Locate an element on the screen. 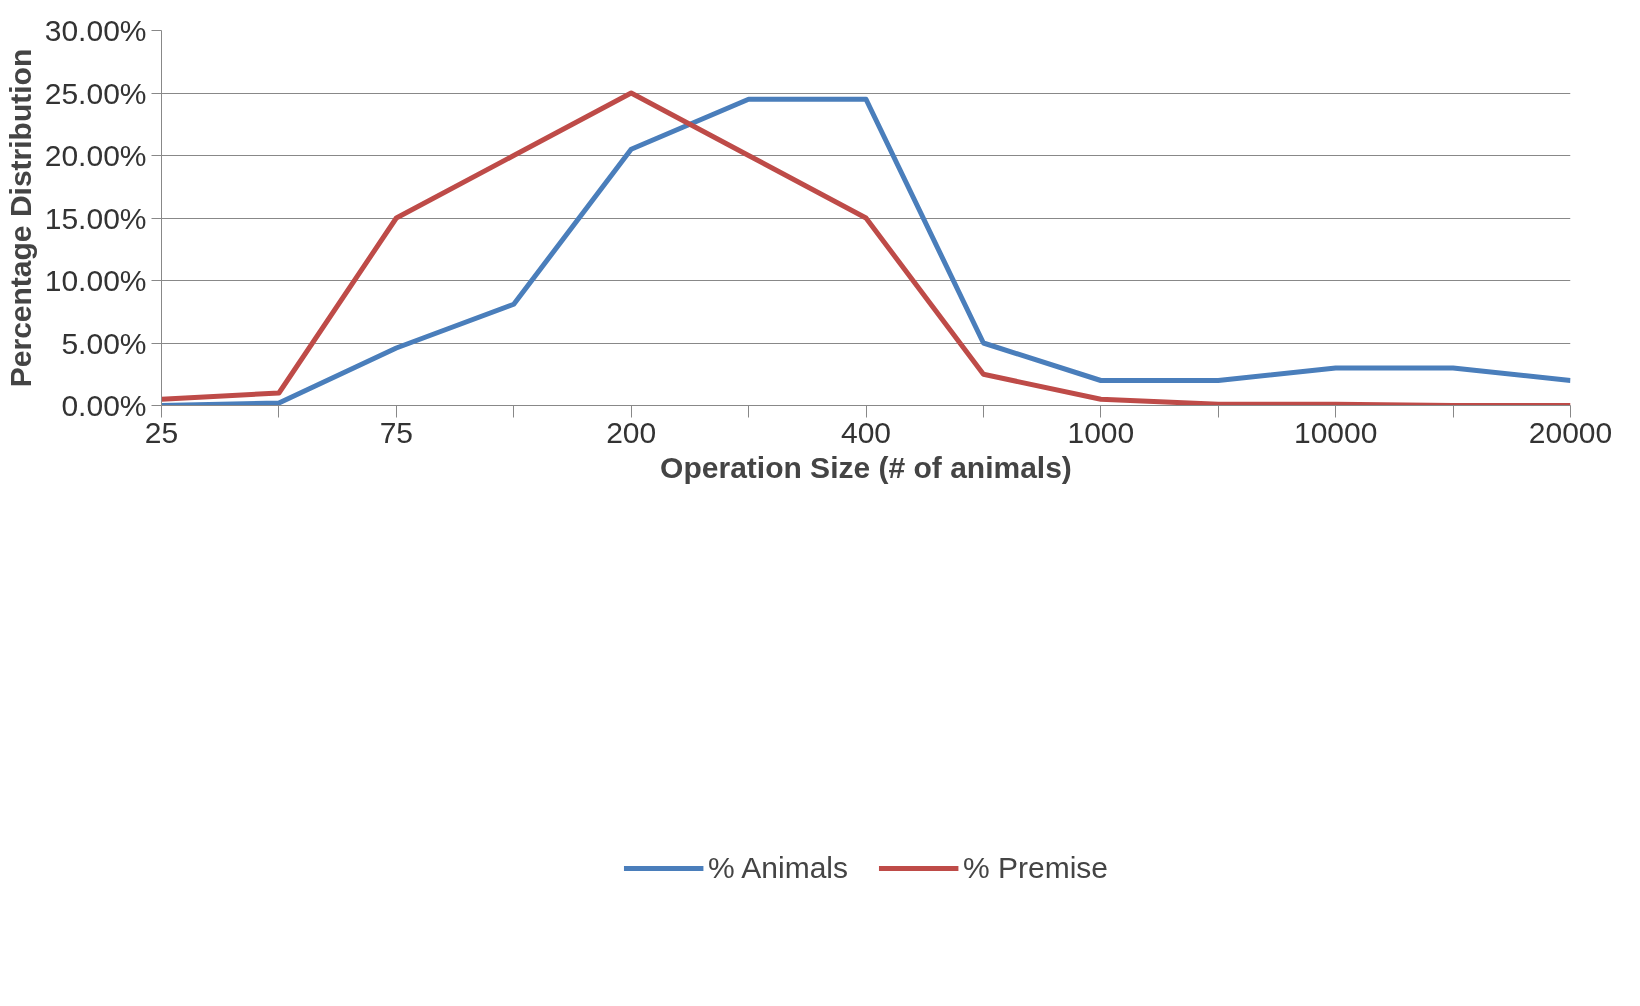 The height and width of the screenshot is (1006, 1640). y-tick-label: 20.00% is located at coordinates (95, 155).